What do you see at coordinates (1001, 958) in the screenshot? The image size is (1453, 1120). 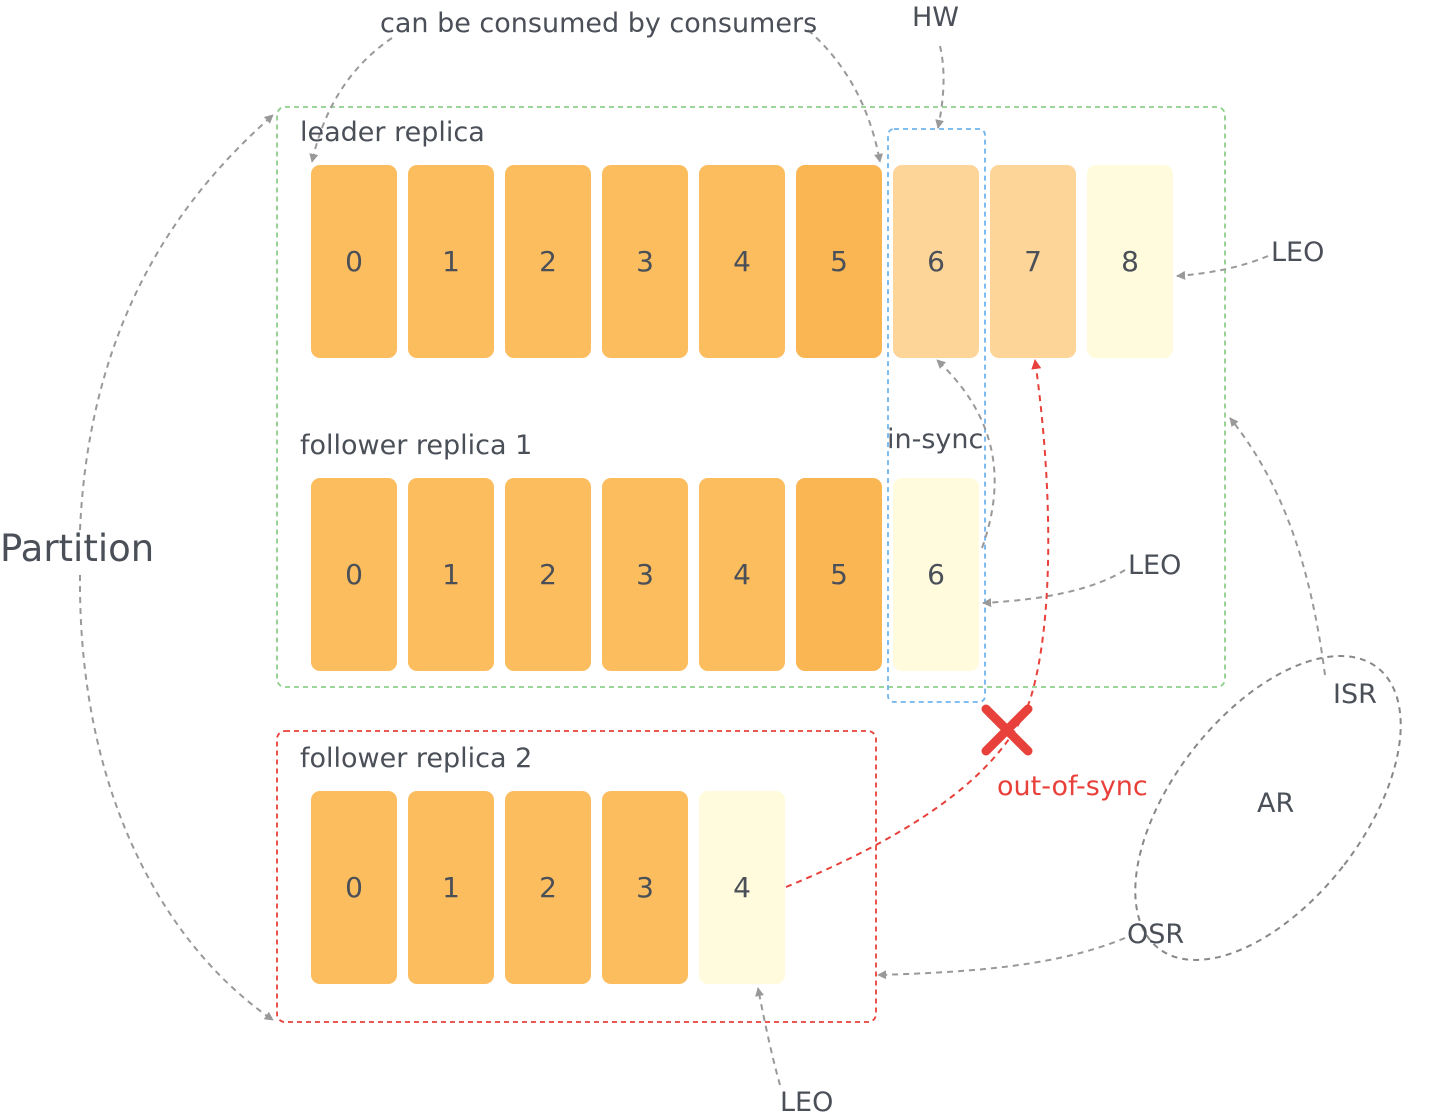 I see `osr-arrow` at bounding box center [1001, 958].